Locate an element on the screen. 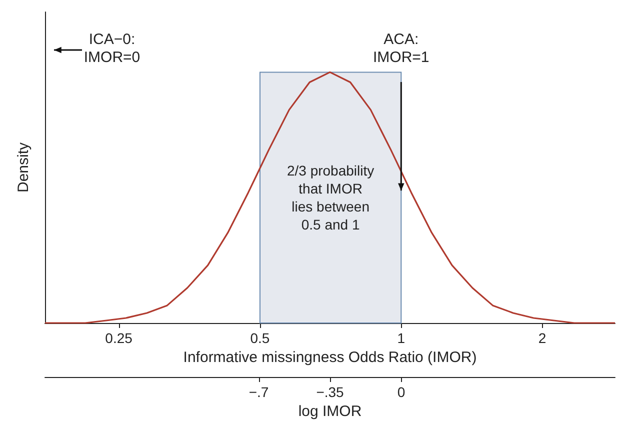 The height and width of the screenshot is (437, 626). x-axis-title: Informative missingness Odds Ratio (IMOR) is located at coordinates (330, 357).